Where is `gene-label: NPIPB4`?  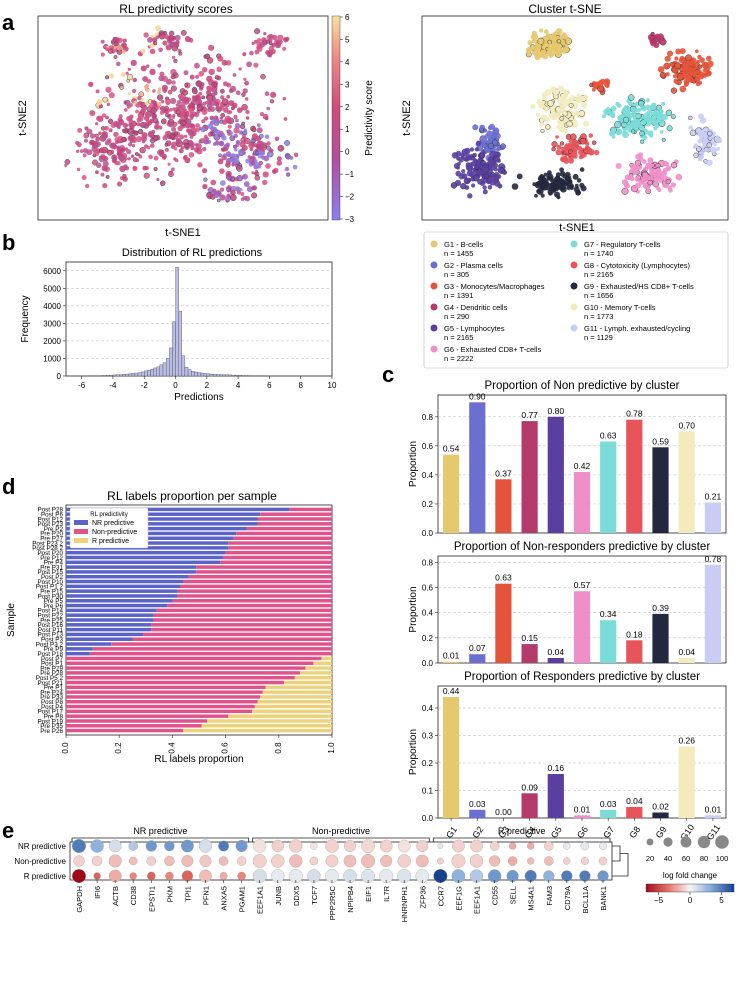 gene-label: NPIPB4 is located at coordinates (350, 899).